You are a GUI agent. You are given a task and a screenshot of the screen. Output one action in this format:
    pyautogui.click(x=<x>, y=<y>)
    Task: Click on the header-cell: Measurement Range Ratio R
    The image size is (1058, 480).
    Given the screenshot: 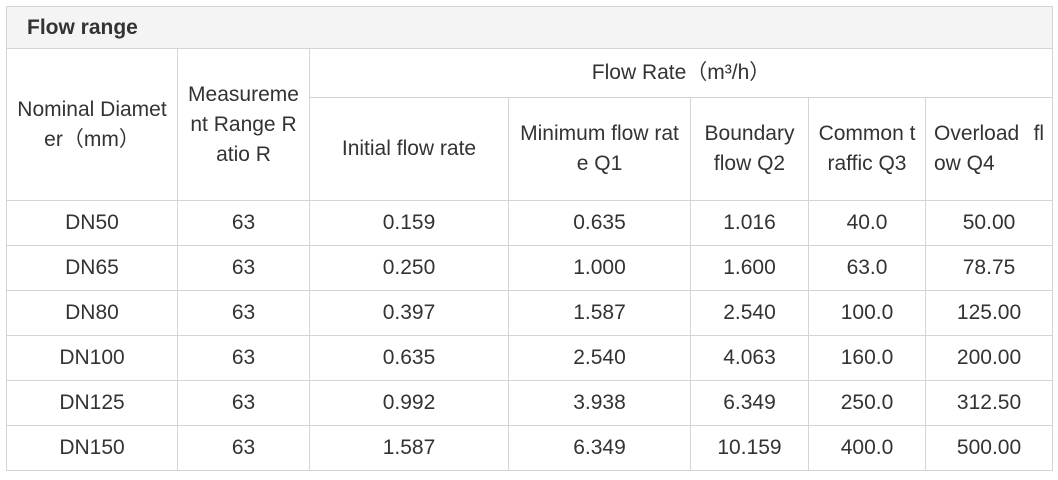 What is the action you would take?
    pyautogui.click(x=243, y=124)
    